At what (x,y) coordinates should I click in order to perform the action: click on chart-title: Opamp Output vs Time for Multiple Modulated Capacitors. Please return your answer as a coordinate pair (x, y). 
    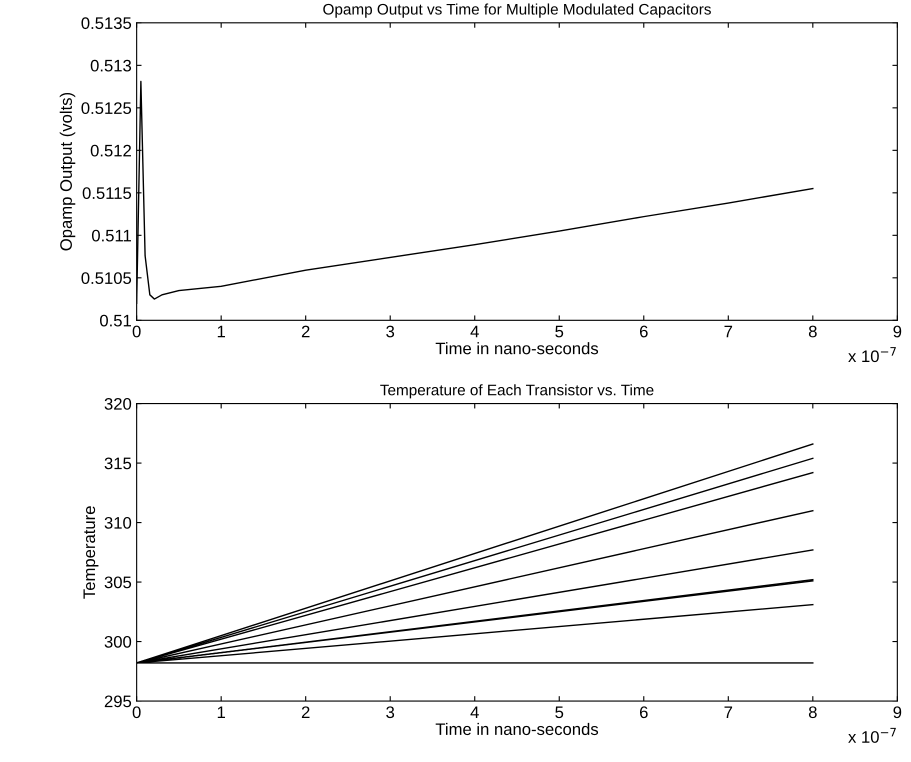
    Looking at the image, I should click on (517, 10).